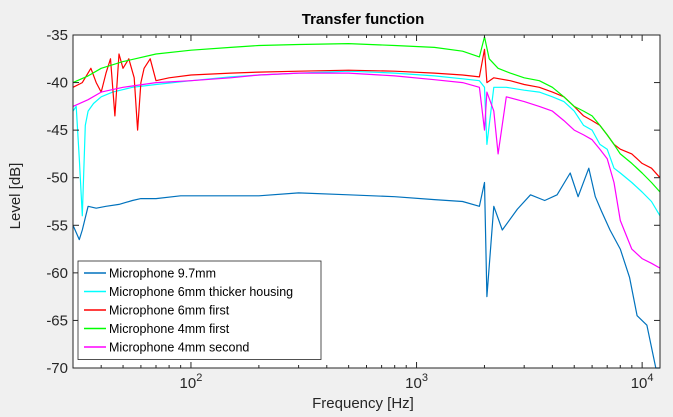 This screenshot has width=673, height=417. What do you see at coordinates (57, 178) in the screenshot?
I see `y-tick-label: -50` at bounding box center [57, 178].